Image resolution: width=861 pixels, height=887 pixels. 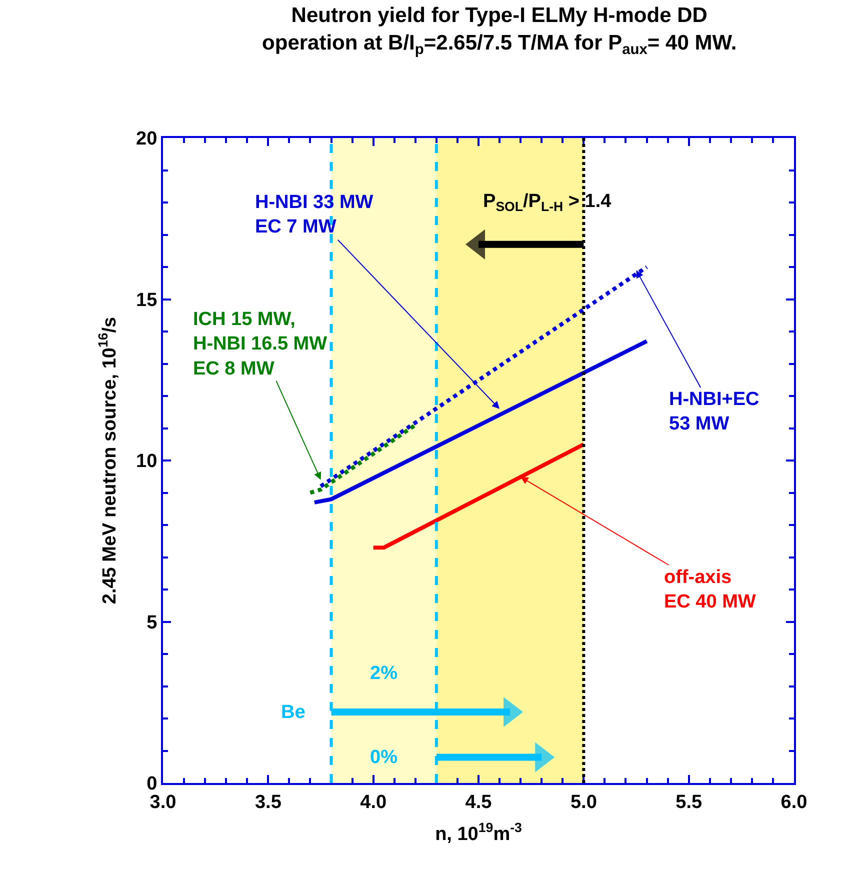 What do you see at coordinates (710, 590) in the screenshot?
I see `annotation: off-axis EC 40 MW` at bounding box center [710, 590].